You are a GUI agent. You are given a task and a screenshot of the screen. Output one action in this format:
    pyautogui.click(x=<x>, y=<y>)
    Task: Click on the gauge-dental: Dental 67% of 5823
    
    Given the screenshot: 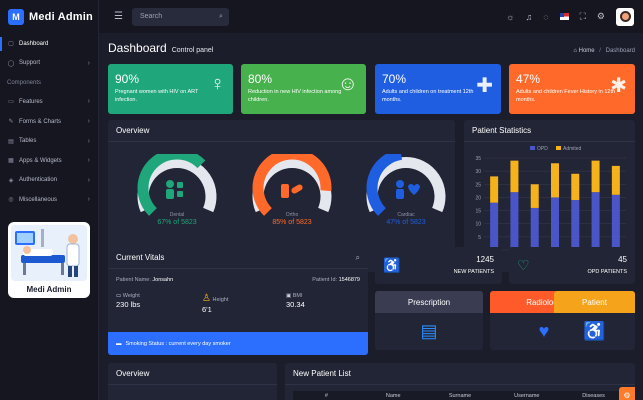 What is the action you would take?
    pyautogui.click(x=177, y=191)
    